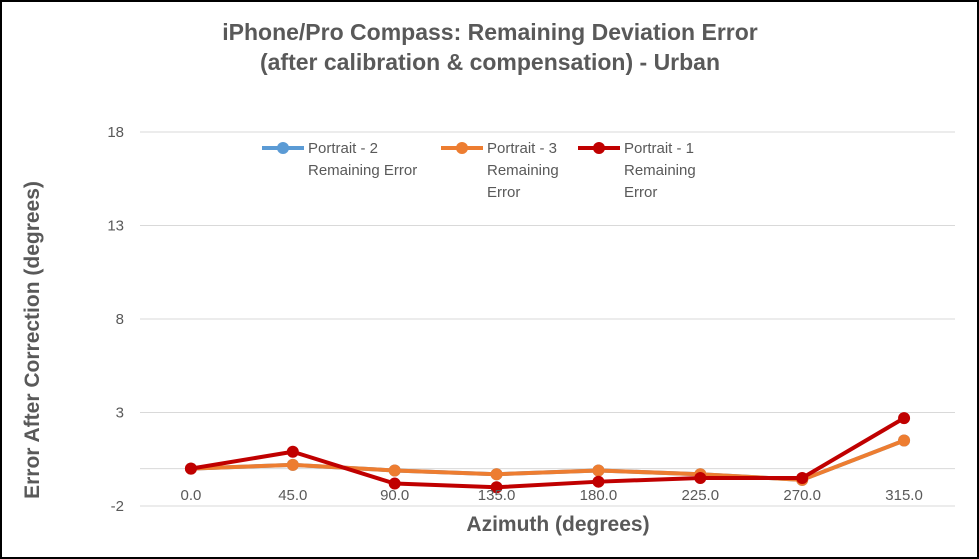 The image size is (979, 559). I want to click on series-layer, so click(547, 453).